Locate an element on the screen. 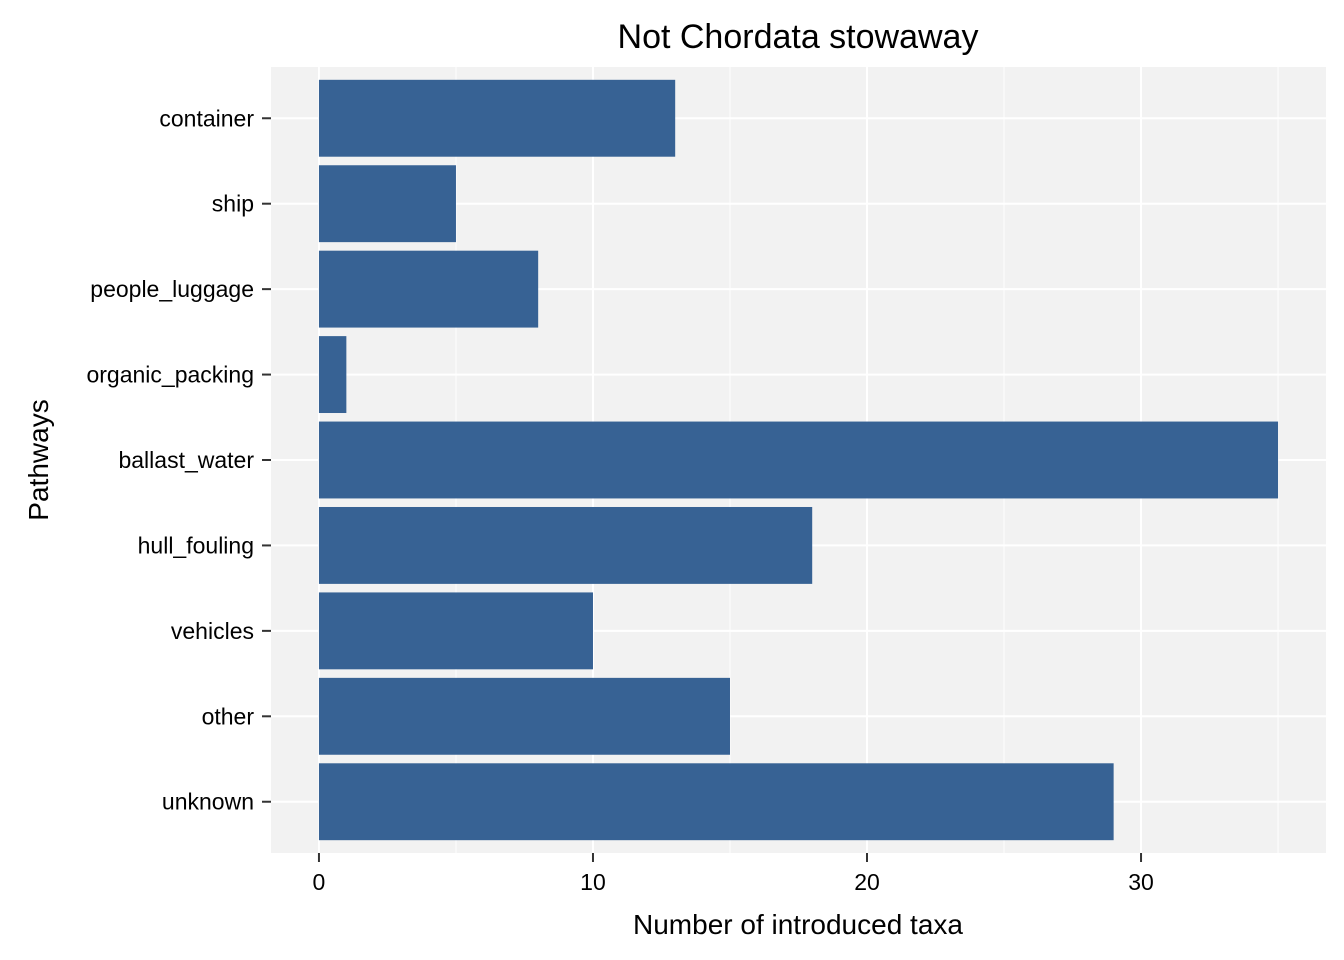 Image resolution: width=1344 pixels, height=960 pixels. y-tick-label: people_luggage is located at coordinates (172, 289).